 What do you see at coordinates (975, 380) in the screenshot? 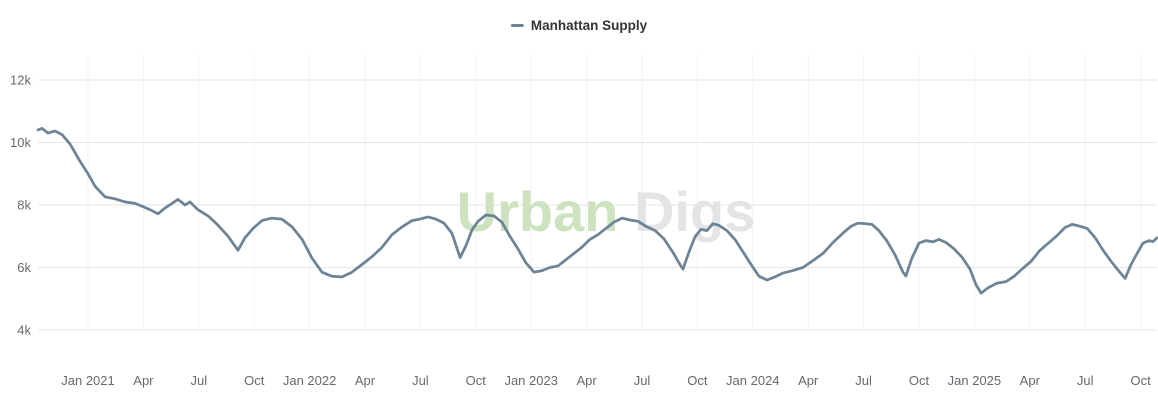
I see `x-axis-tick-label: Jan 2025` at bounding box center [975, 380].